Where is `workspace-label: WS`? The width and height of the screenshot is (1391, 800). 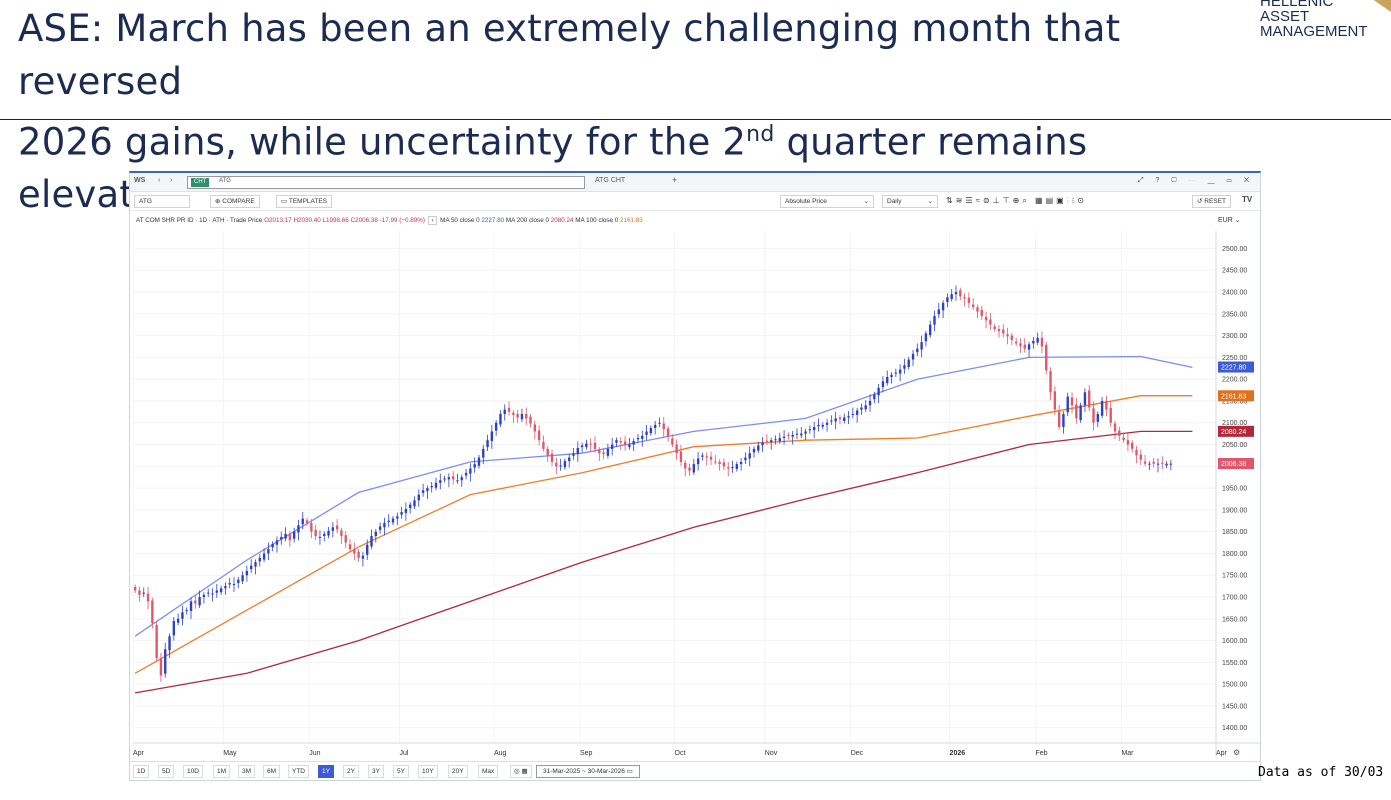 workspace-label: WS is located at coordinates (140, 180).